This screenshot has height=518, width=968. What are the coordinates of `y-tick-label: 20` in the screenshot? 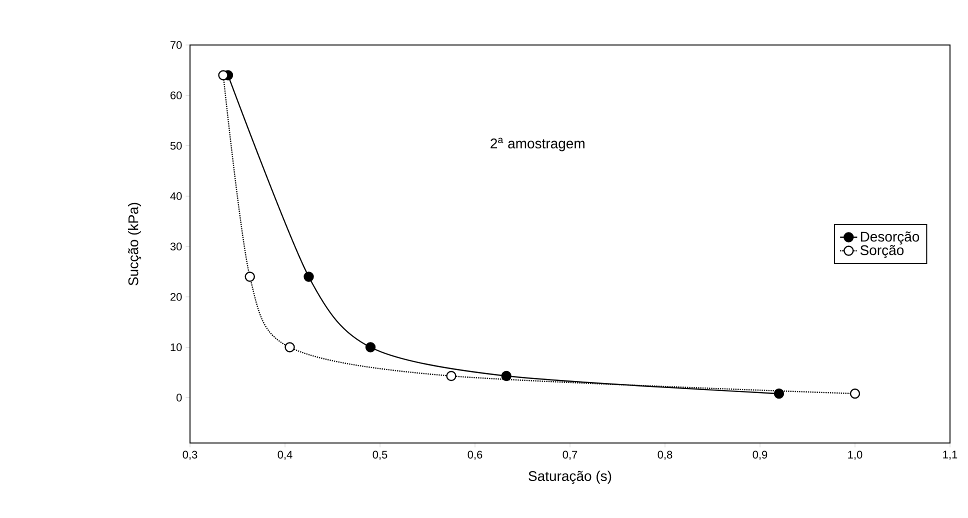 It's located at (176, 297).